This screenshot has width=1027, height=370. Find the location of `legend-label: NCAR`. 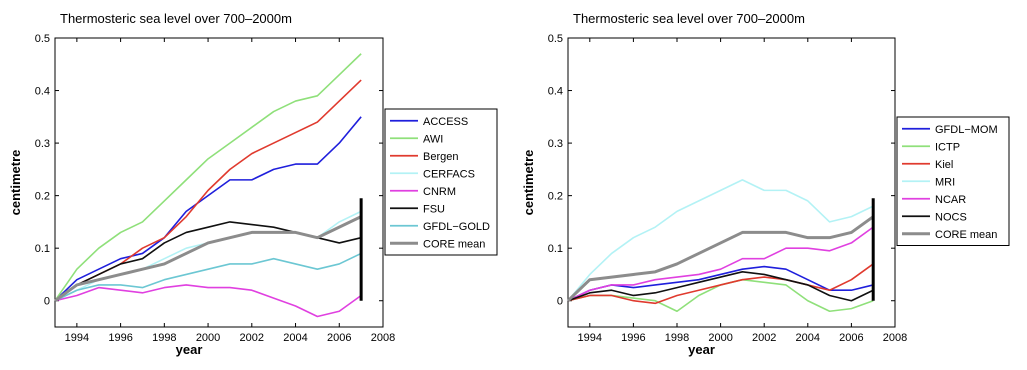

legend-label: NCAR is located at coordinates (950, 200).